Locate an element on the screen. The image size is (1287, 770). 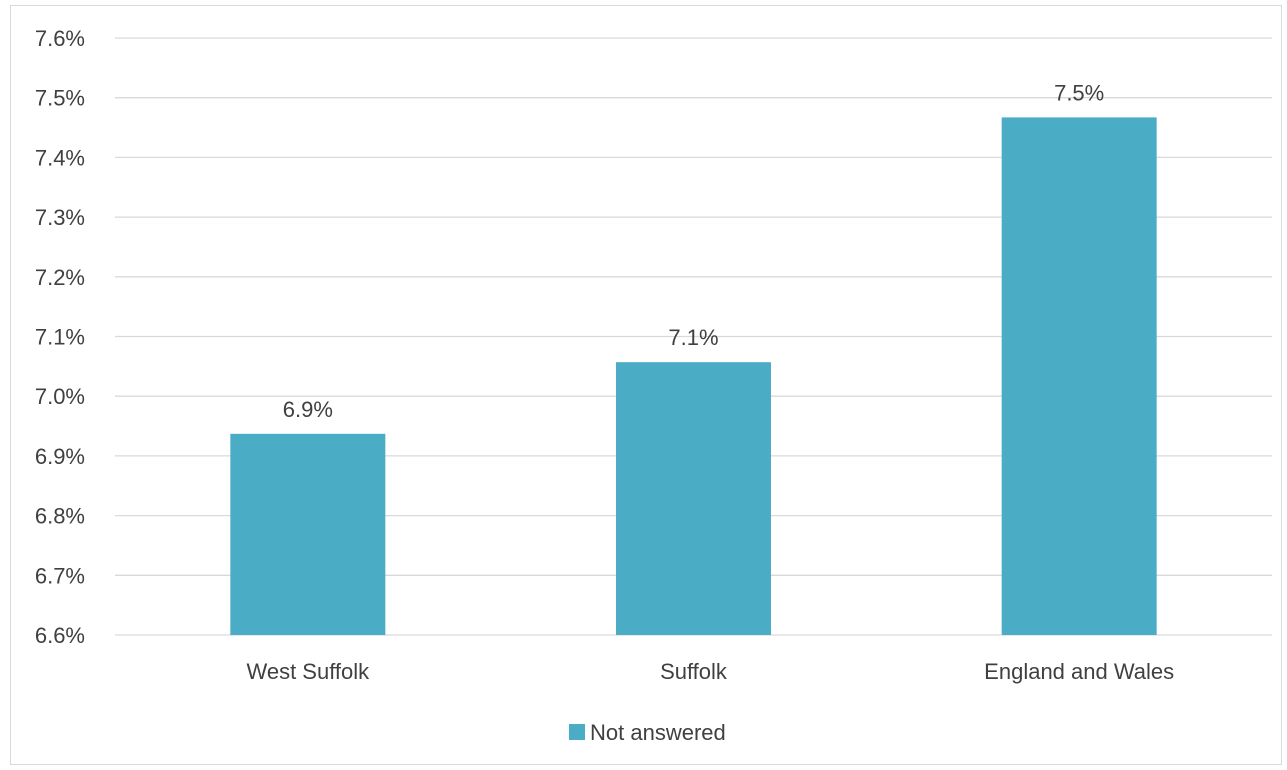
data-label: 7.5% is located at coordinates (1079, 92).